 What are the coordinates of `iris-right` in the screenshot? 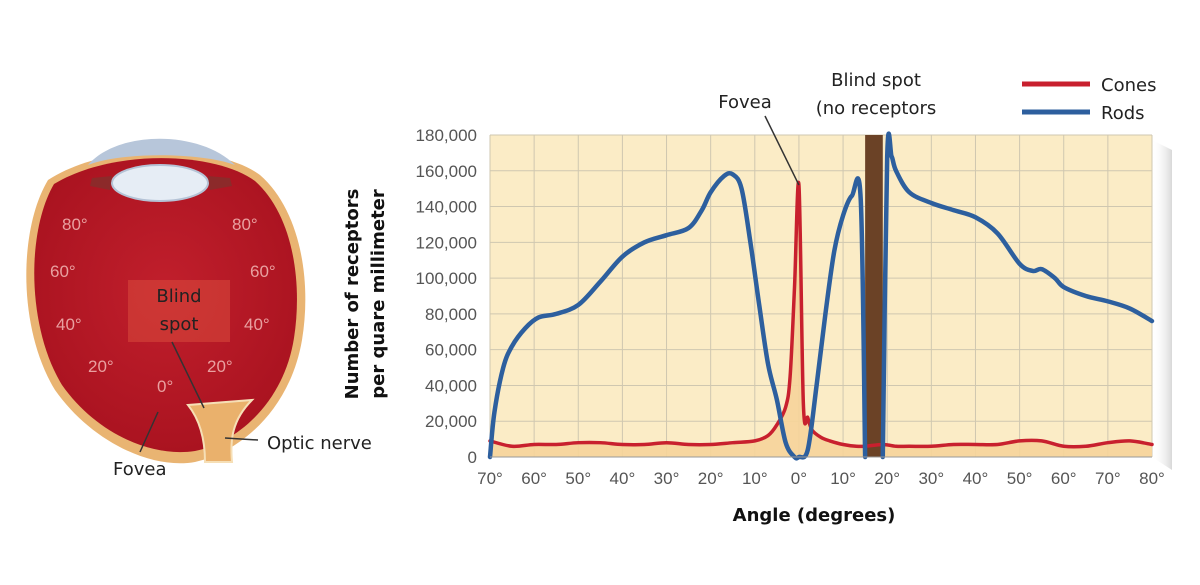 It's located at (220, 183).